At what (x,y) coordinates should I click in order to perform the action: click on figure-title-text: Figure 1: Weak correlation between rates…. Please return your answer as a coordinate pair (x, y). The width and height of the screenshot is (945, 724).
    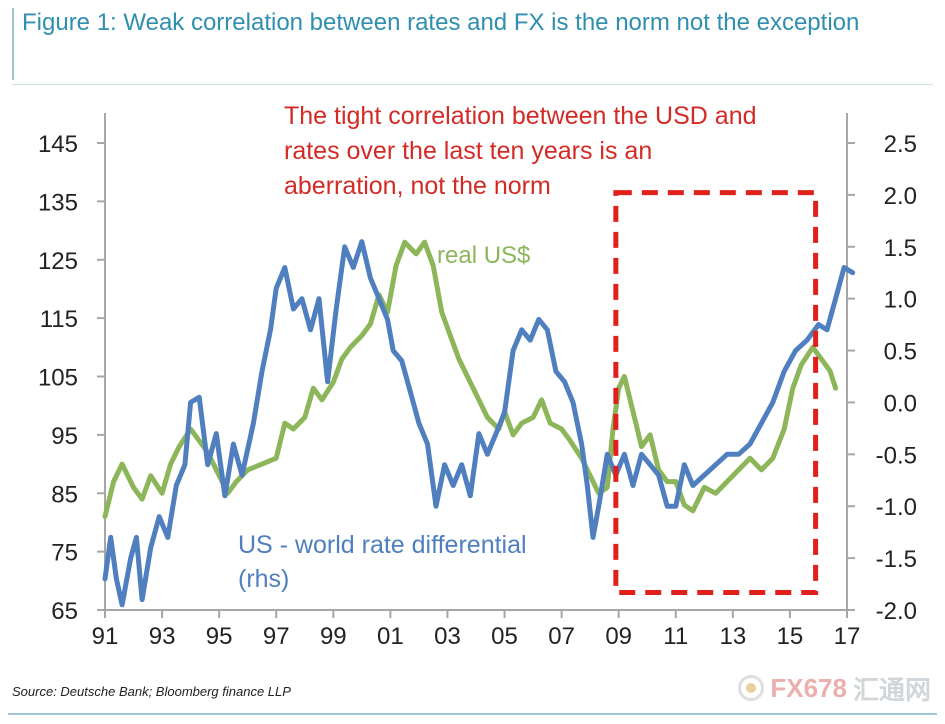
    Looking at the image, I should click on (441, 22).